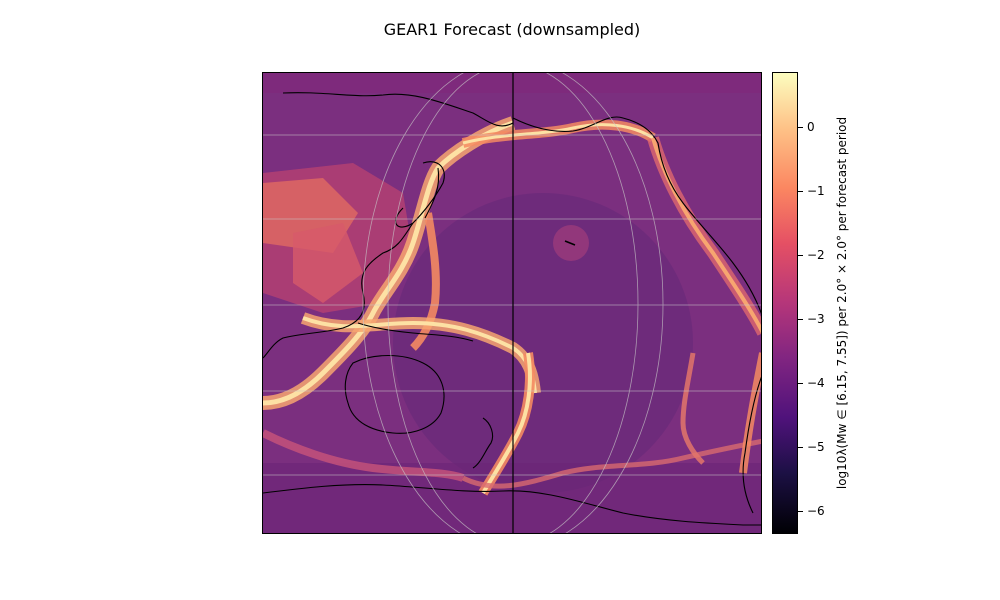 This screenshot has width=1000, height=600. I want to click on colorbar-tick-6: −6, so click(811, 511).